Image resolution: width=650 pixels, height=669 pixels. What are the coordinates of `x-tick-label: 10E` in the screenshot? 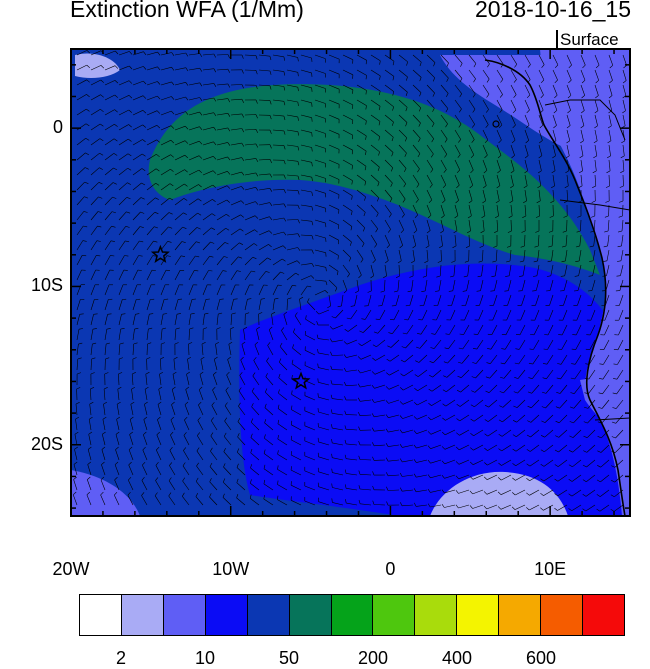 It's located at (550, 569).